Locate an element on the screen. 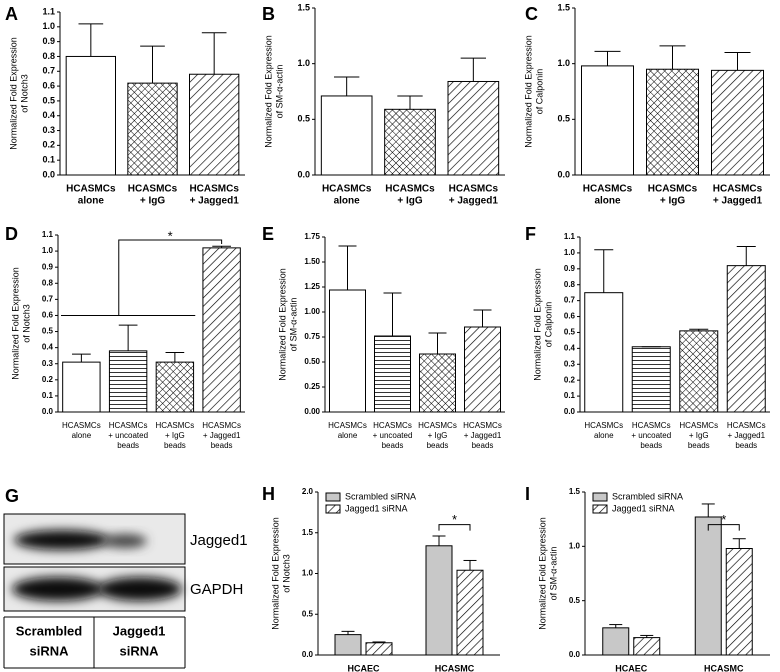 Image resolution: width=780 pixels, height=672 pixels. panel-letter: G is located at coordinates (12, 496).